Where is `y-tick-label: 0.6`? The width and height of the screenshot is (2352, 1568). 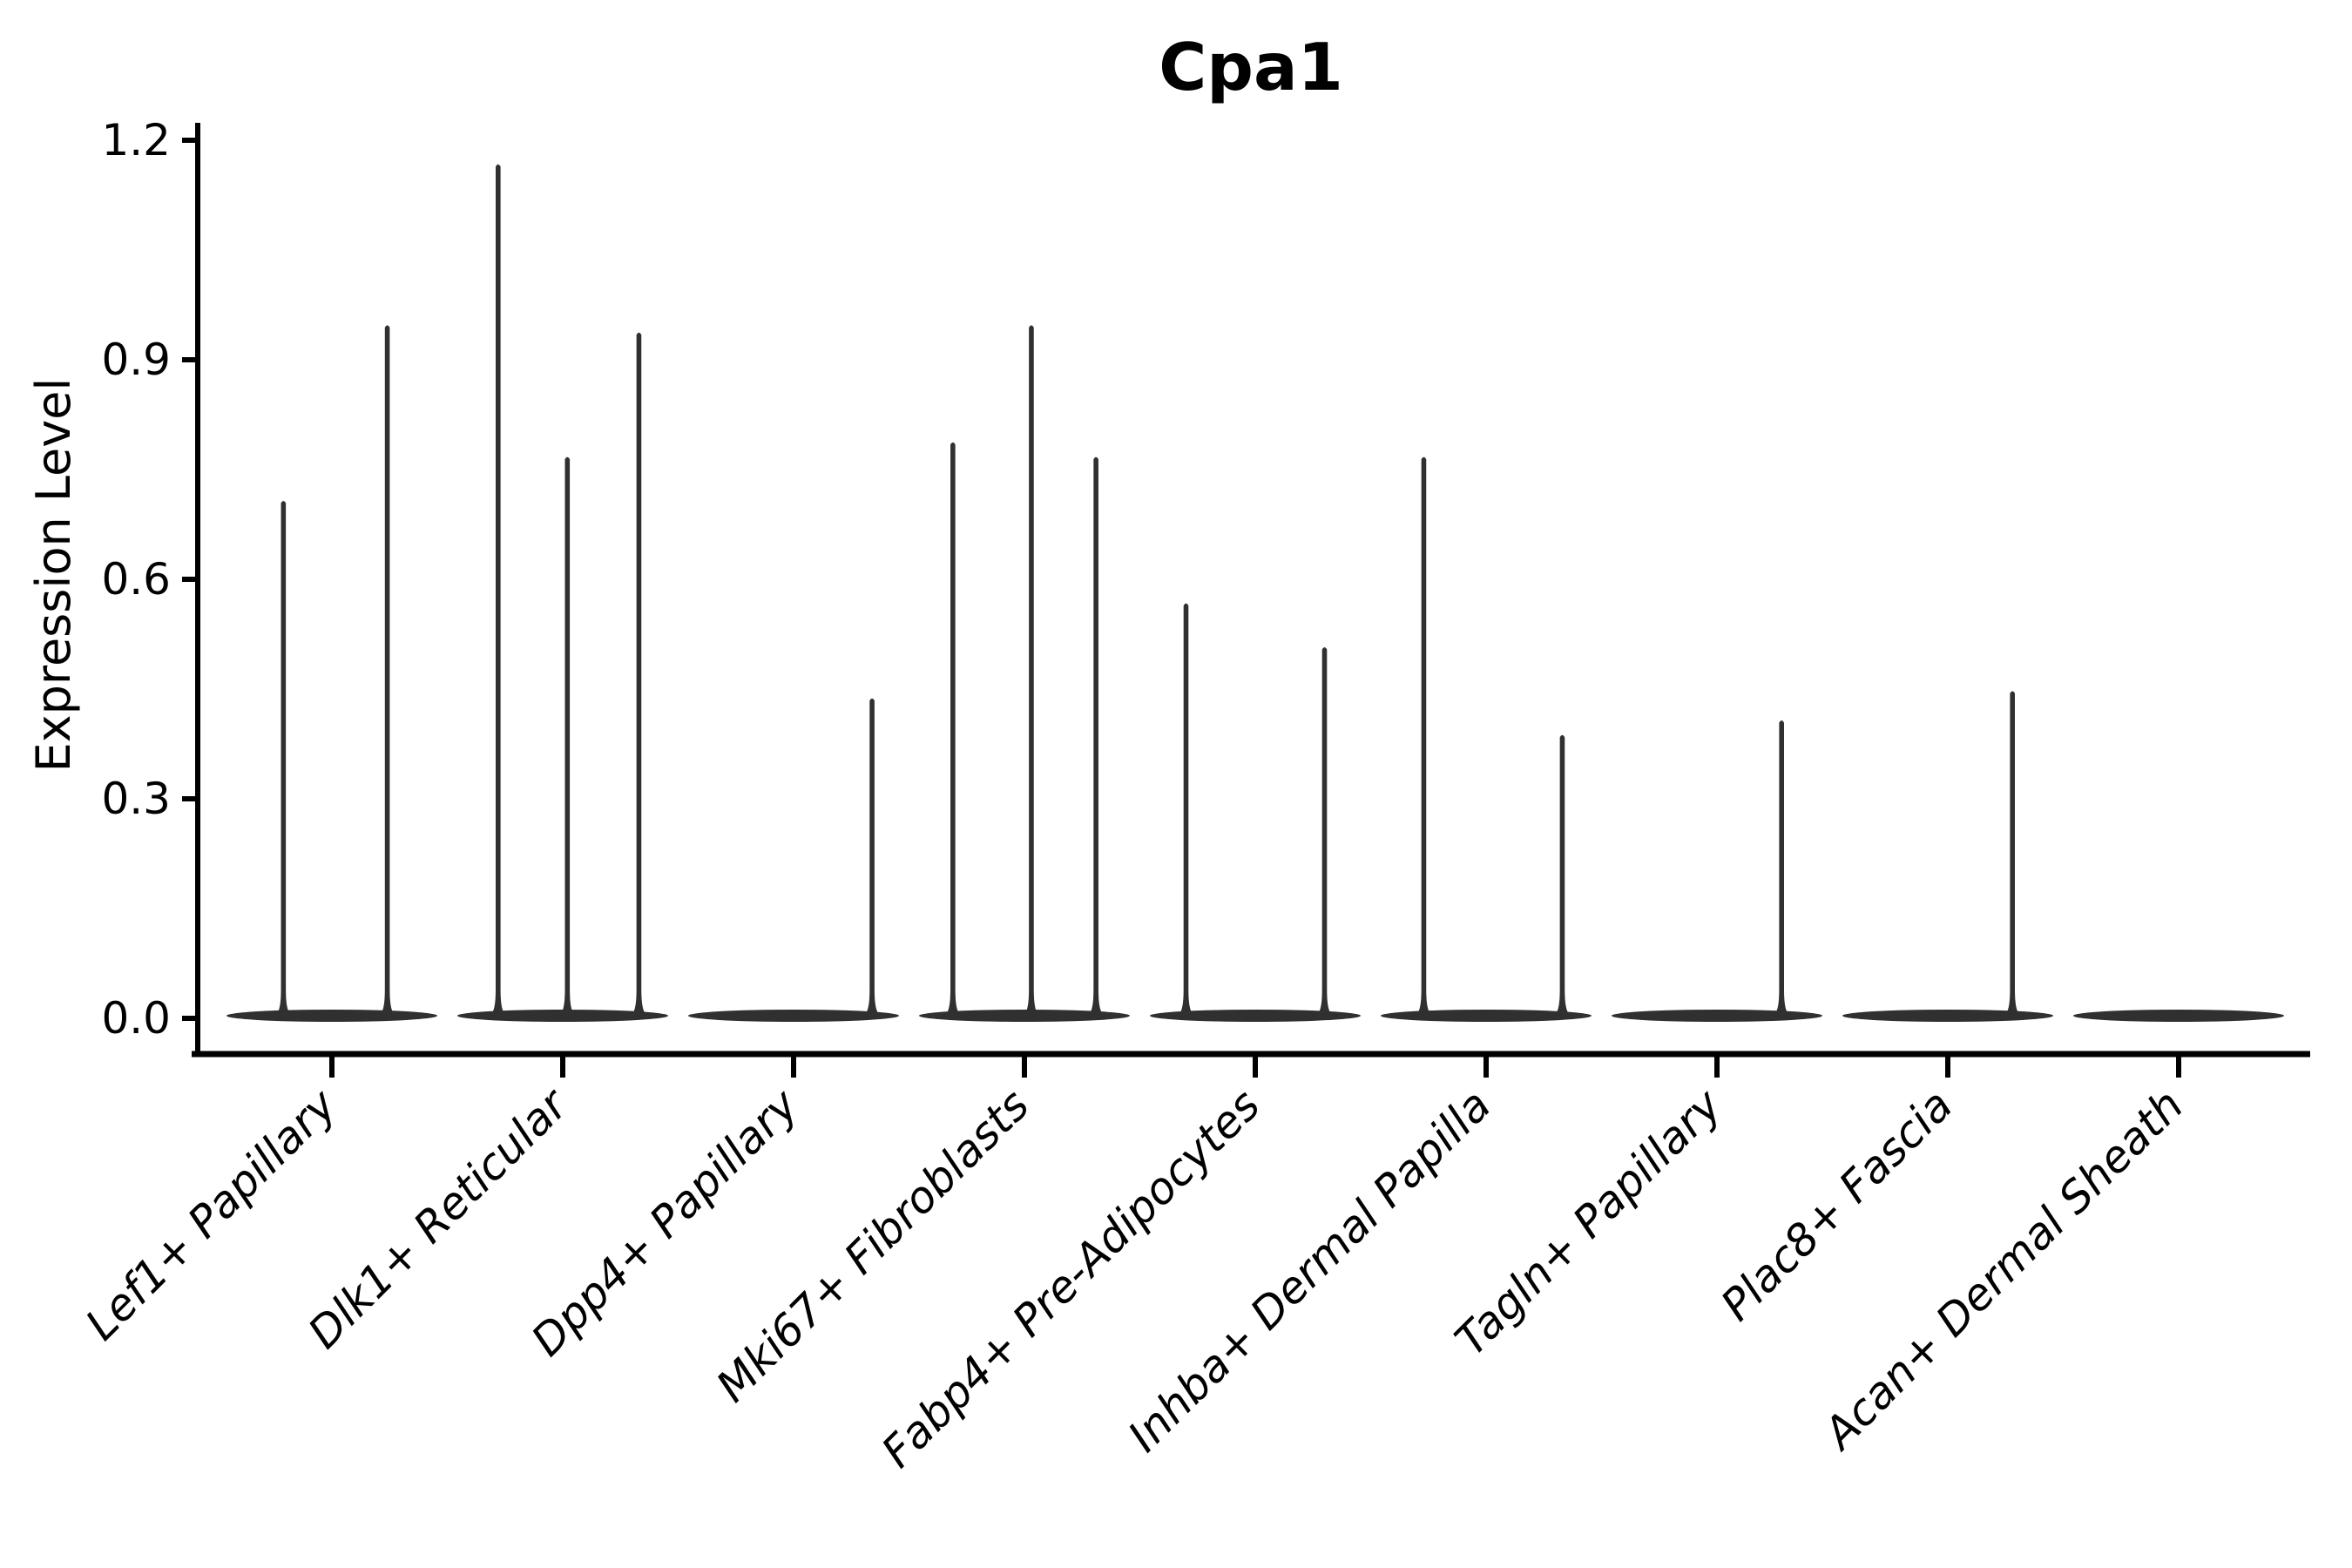
y-tick-label: 0.6 is located at coordinates (136, 579).